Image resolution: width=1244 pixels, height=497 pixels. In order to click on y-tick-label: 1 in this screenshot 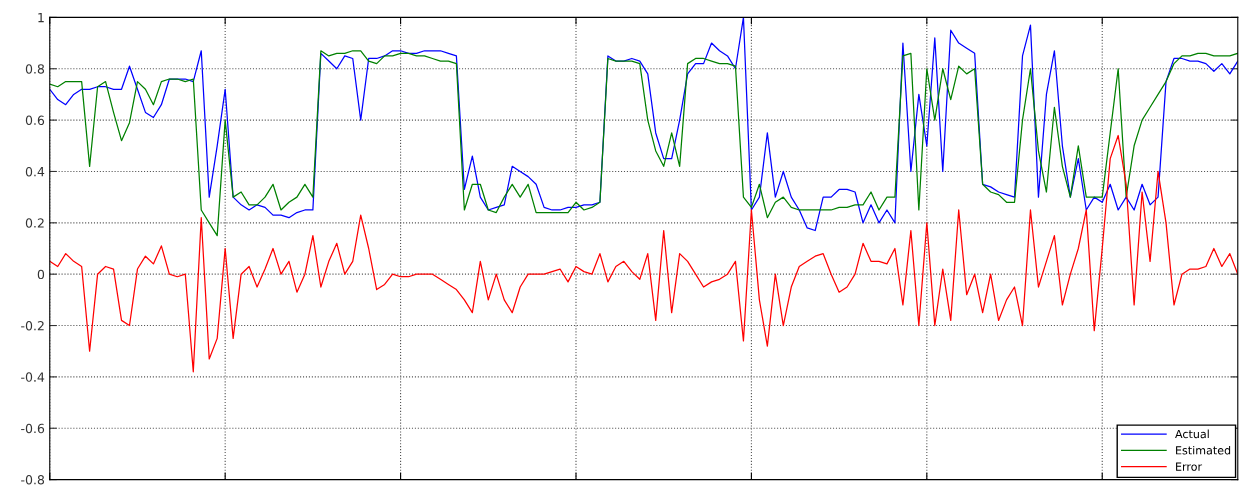, I will do `click(41, 18)`.